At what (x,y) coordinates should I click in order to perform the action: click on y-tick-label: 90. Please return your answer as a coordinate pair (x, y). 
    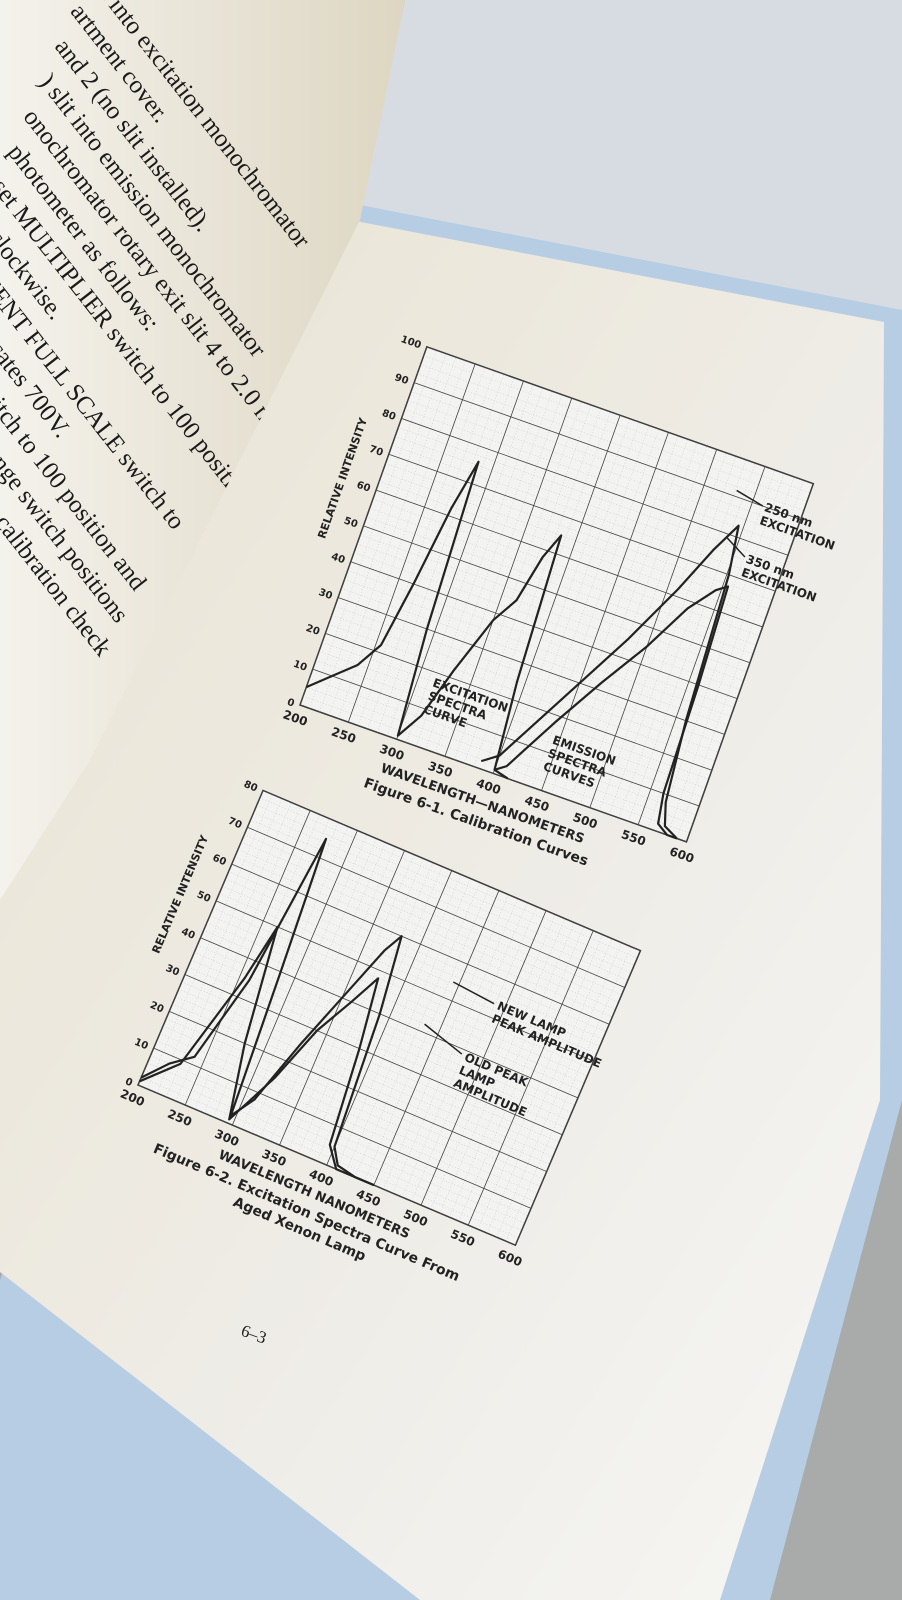
    Looking at the image, I should click on (401, 379).